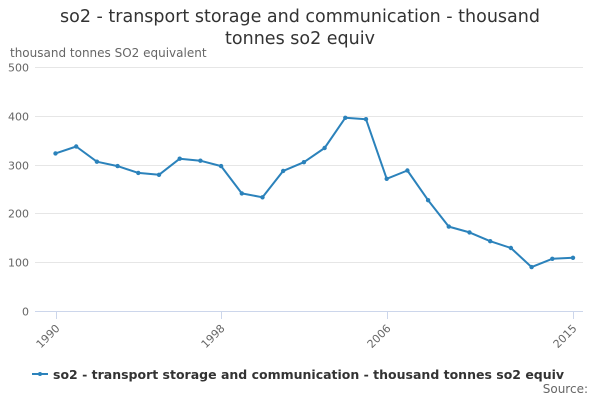 This screenshot has height=400, width=600. I want to click on data-point-2008, so click(428, 200).